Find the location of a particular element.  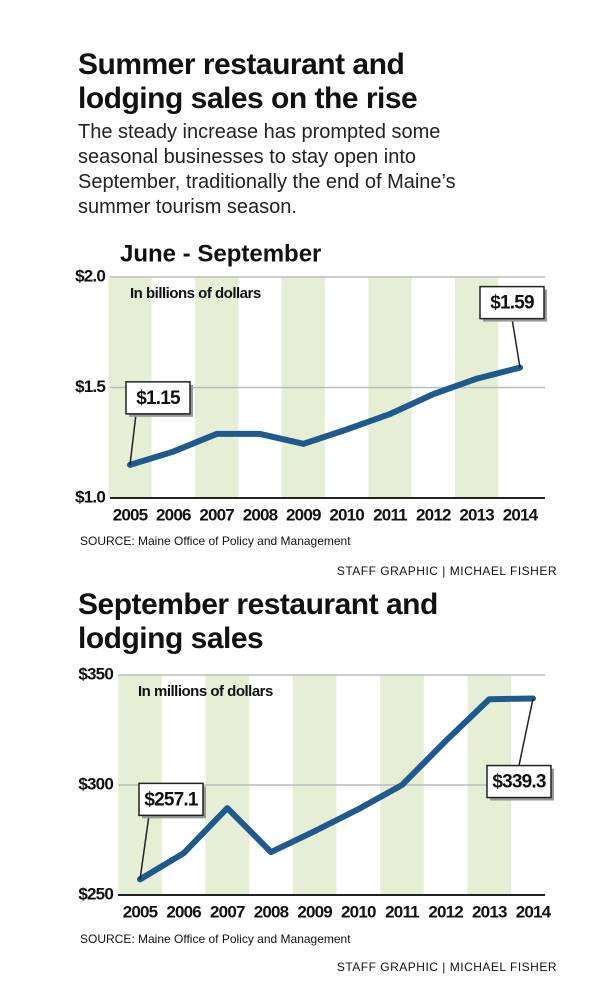

data-label: $257.1 is located at coordinates (171, 799).